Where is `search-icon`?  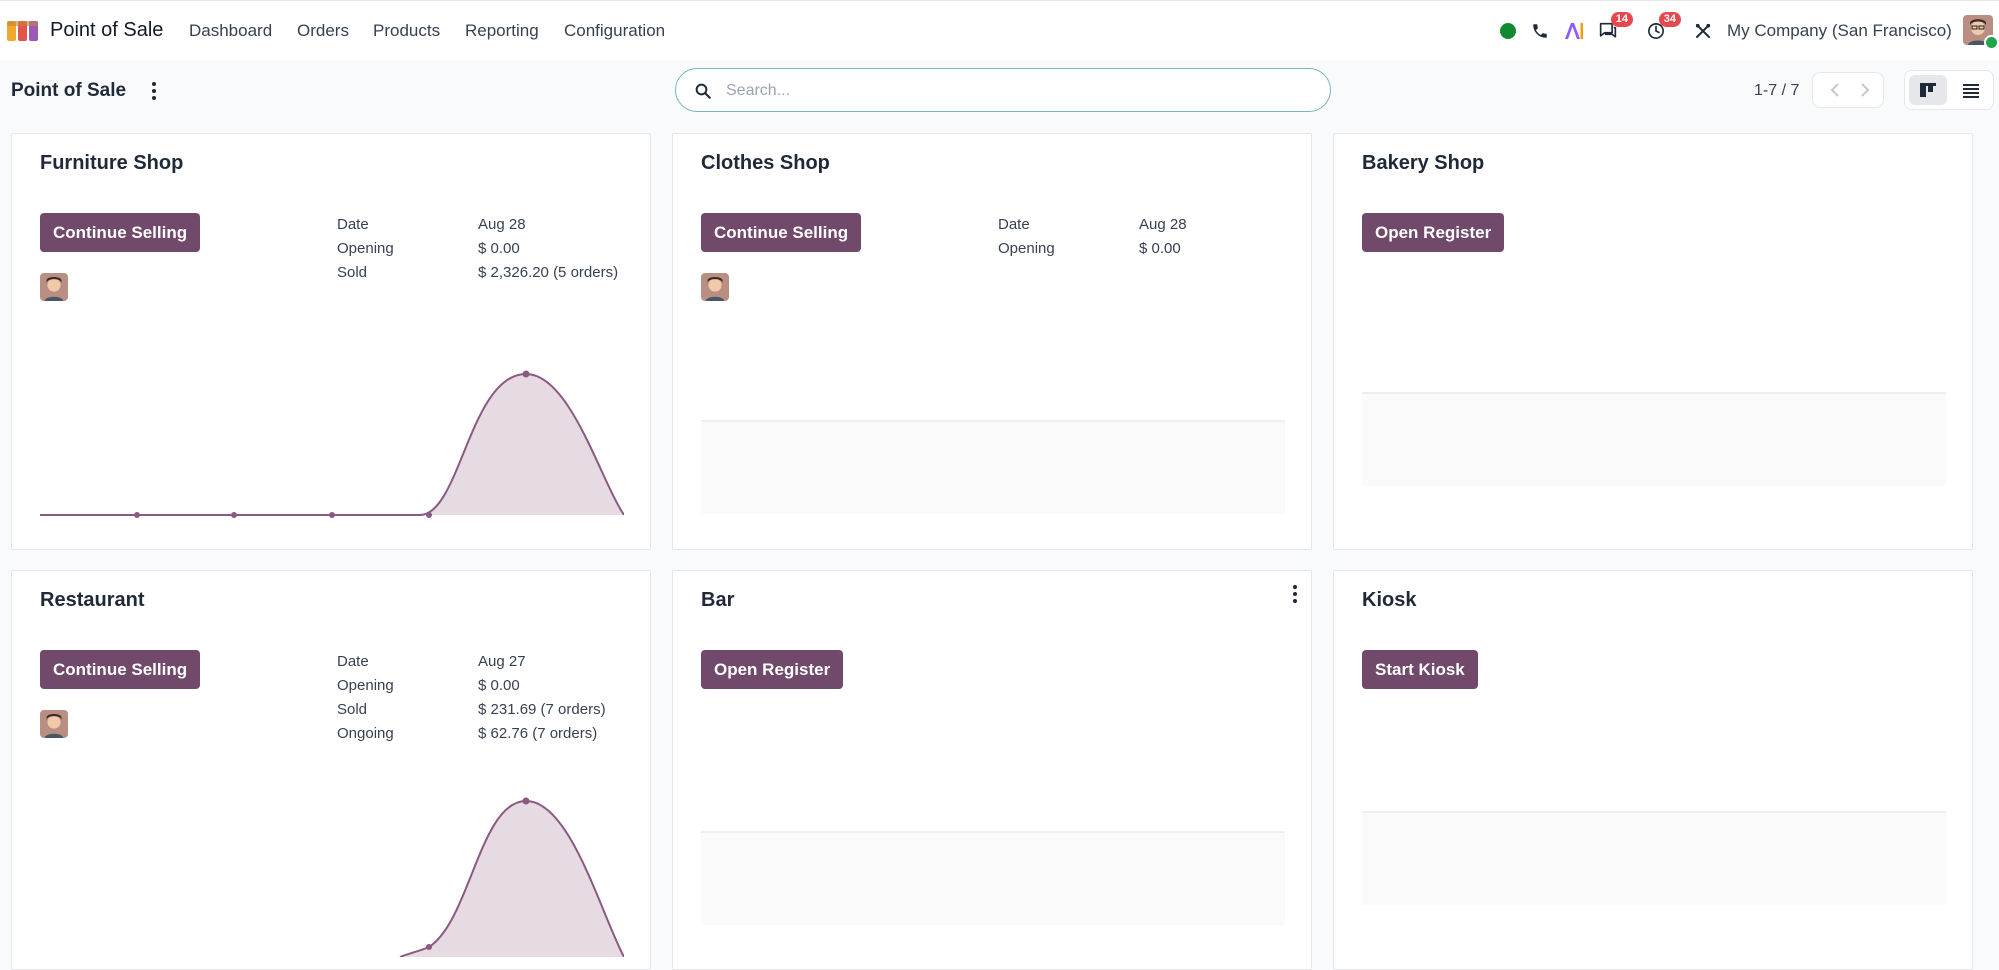
search-icon is located at coordinates (703, 91).